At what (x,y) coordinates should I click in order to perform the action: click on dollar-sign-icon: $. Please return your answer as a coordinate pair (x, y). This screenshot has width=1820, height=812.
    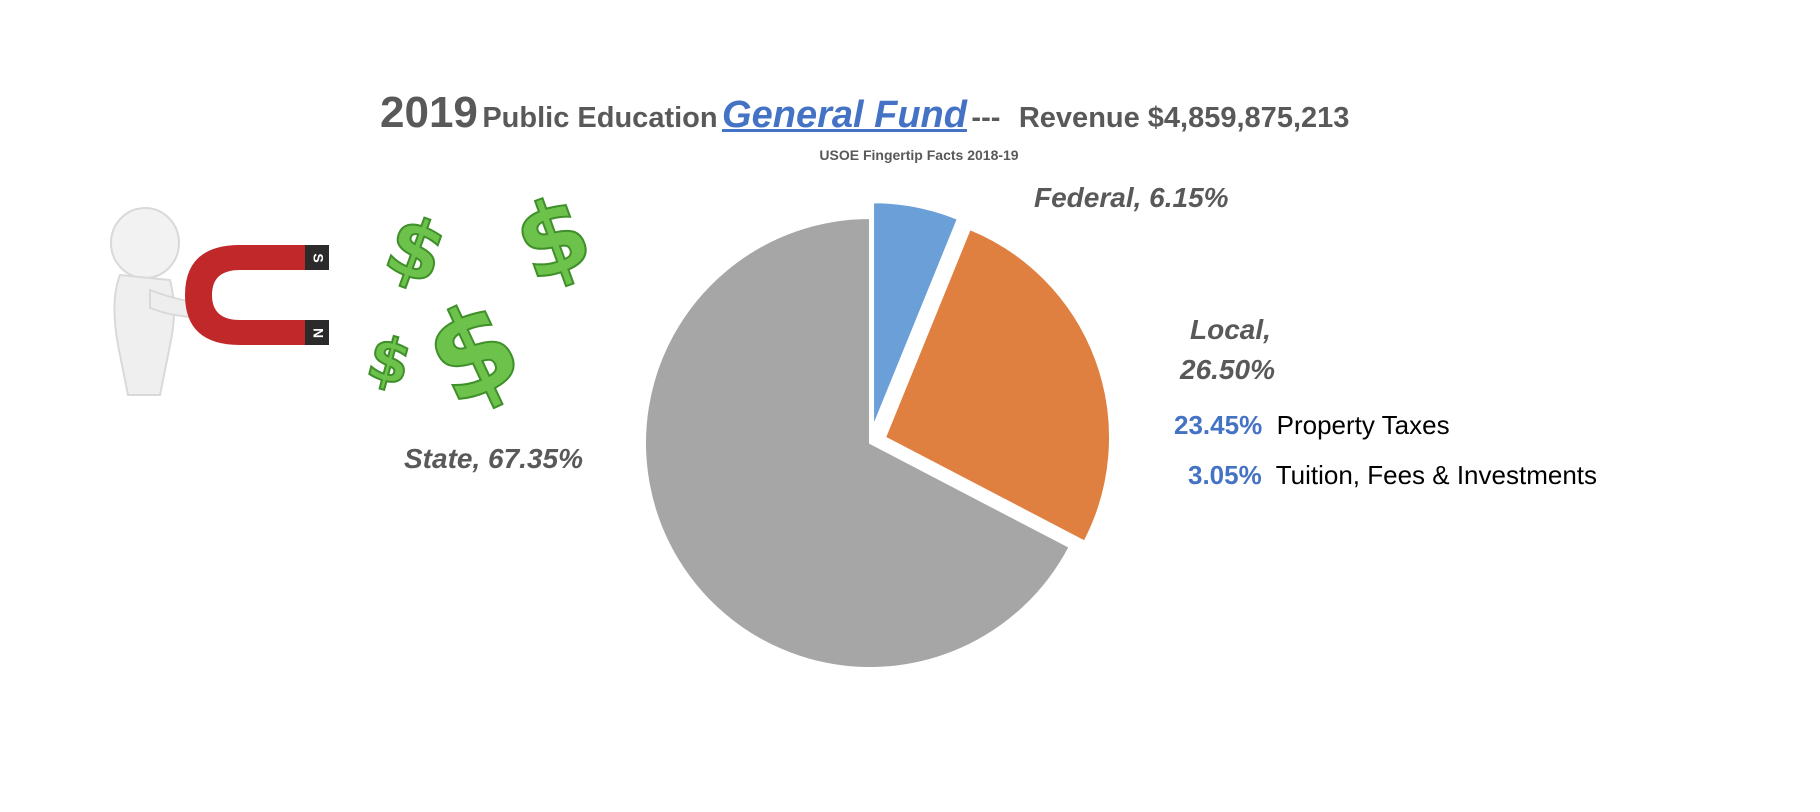
    Looking at the image, I should click on (416, 250).